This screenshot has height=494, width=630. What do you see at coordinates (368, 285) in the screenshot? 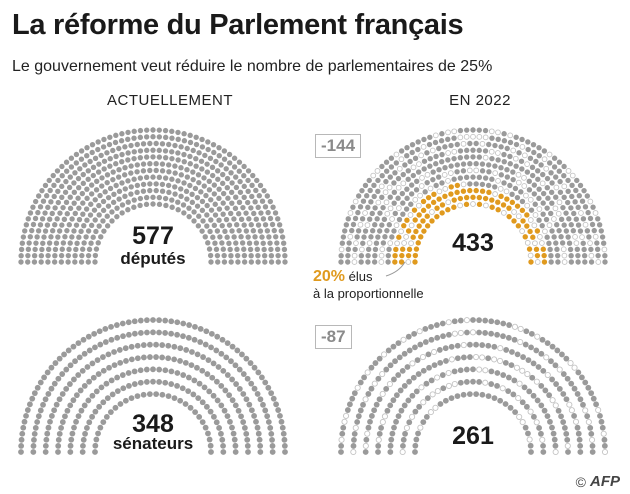
I see `proportional-annotation: 20% élus à la proportionnelle` at bounding box center [368, 285].